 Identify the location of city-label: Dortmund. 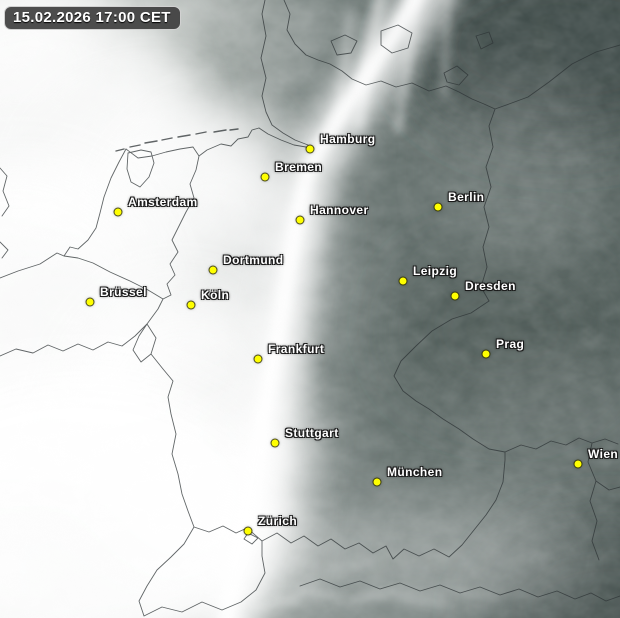
(253, 260).